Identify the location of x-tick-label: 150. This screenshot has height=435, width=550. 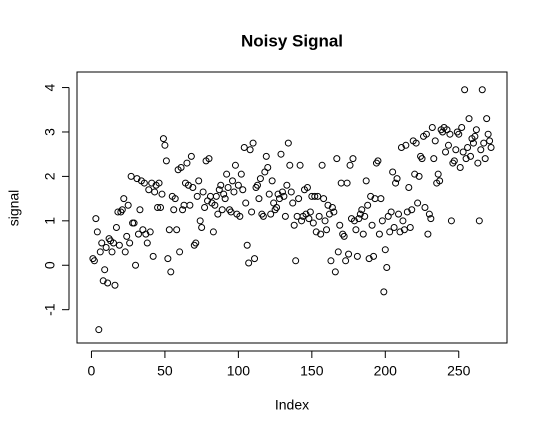
(312, 371).